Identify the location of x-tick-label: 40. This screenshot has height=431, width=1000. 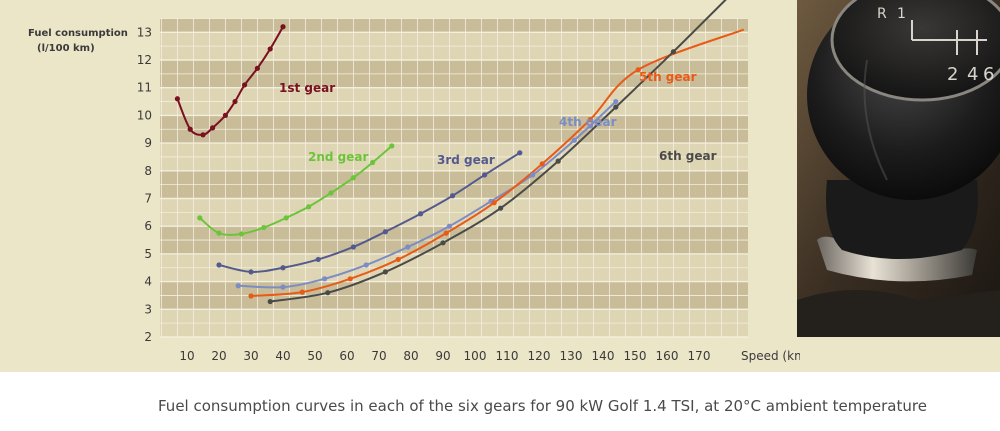
(282, 356).